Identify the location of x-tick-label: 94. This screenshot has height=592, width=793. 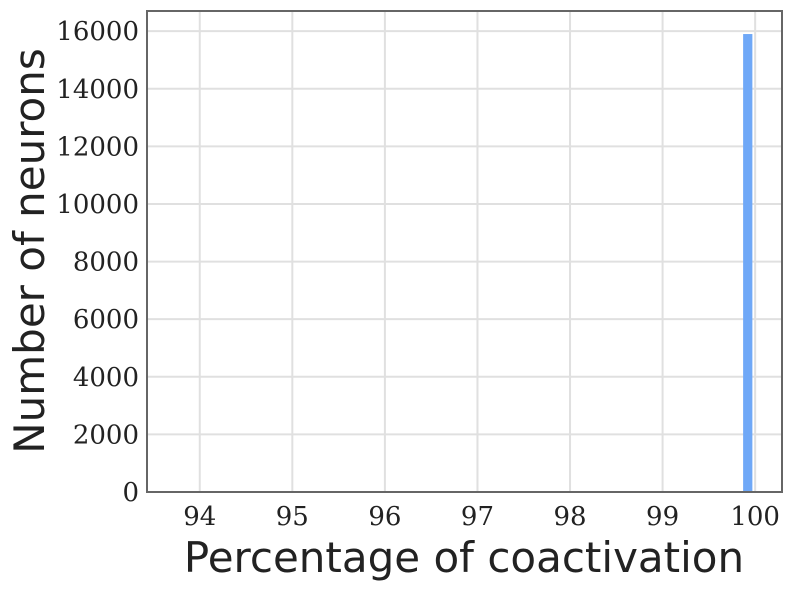
(199, 517).